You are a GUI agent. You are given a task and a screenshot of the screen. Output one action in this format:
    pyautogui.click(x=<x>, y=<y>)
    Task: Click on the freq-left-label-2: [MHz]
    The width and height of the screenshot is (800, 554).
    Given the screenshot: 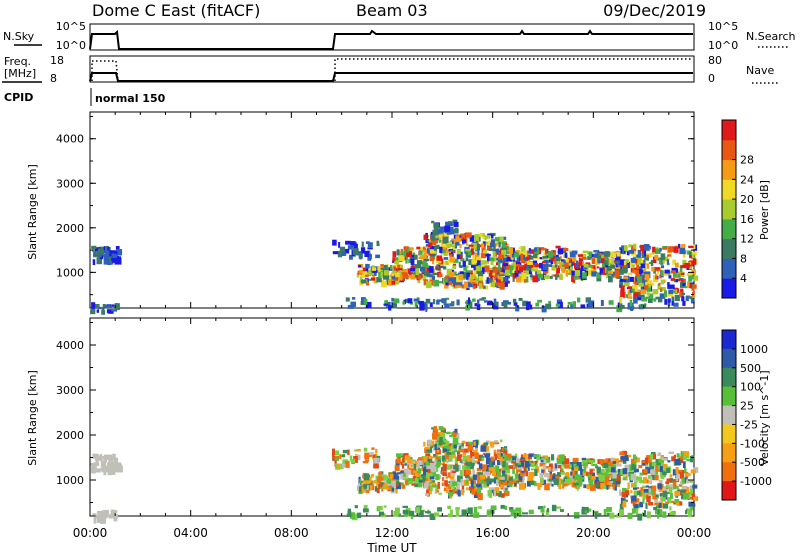 What is the action you would take?
    pyautogui.click(x=20, y=73)
    